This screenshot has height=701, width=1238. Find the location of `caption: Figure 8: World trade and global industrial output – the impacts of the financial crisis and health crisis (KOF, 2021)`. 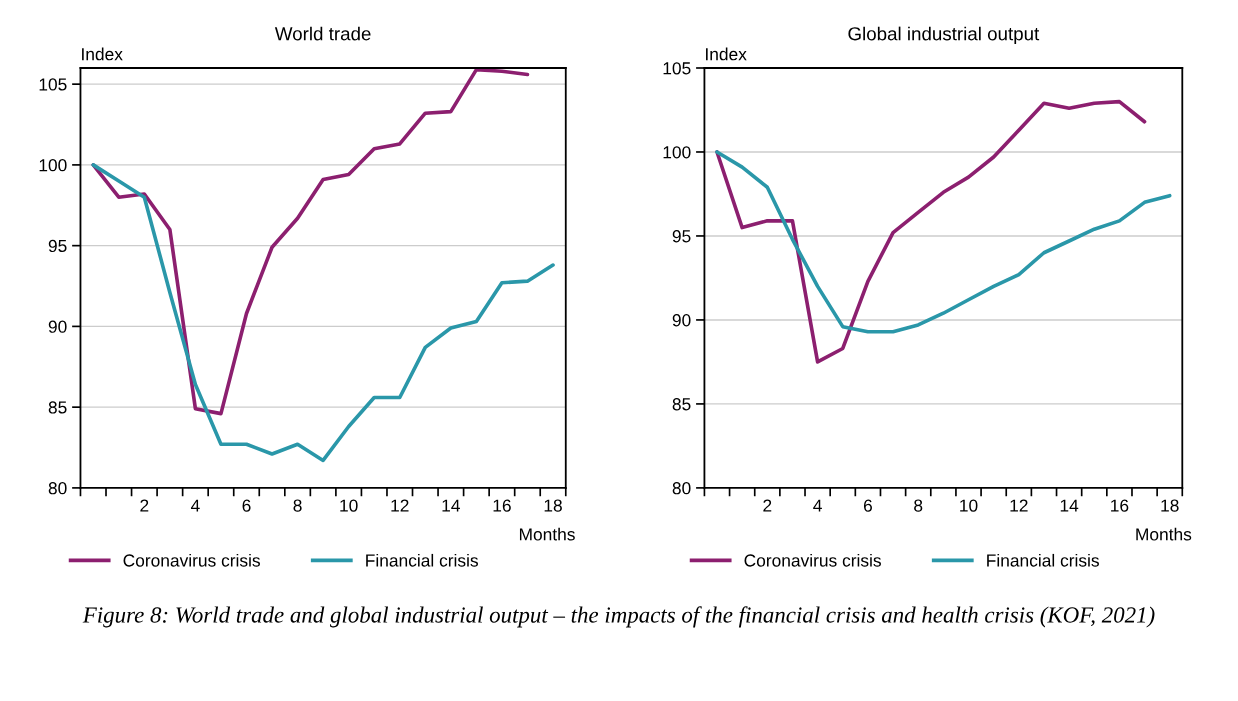

caption: Figure 8: World trade and global industrial output – the impacts of the financial crisis and health crisis (KOF, 2021) is located at coordinates (618, 617).